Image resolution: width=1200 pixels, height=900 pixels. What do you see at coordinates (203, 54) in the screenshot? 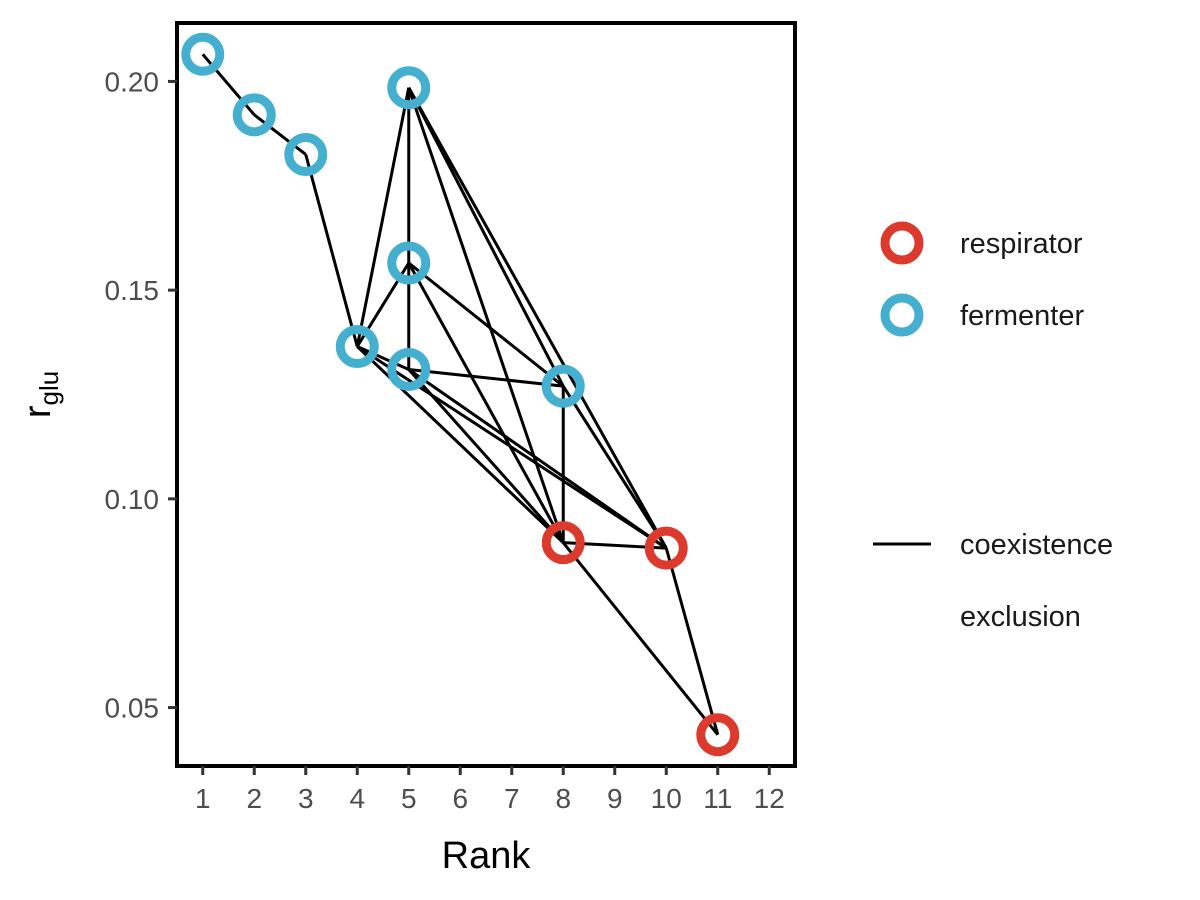
I see `fermenter-point-f1` at bounding box center [203, 54].